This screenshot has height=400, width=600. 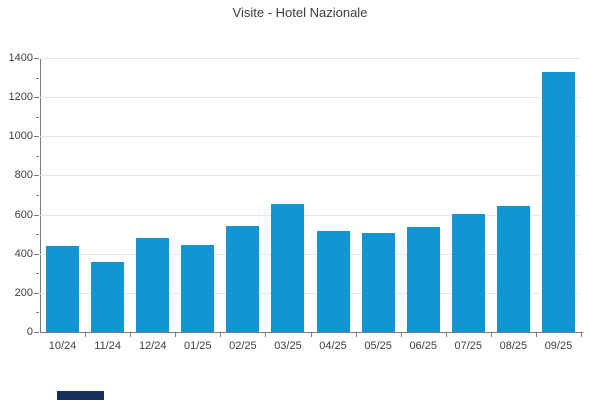 What do you see at coordinates (513, 346) in the screenshot?
I see `x-tick-label: 08/25` at bounding box center [513, 346].